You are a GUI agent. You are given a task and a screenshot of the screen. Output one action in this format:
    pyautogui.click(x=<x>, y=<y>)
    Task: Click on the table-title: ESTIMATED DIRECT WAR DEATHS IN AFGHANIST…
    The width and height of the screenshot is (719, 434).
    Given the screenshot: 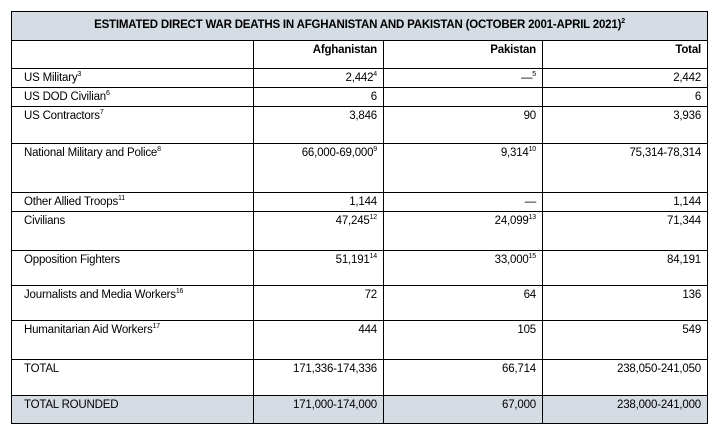 What is the action you would take?
    pyautogui.click(x=359, y=26)
    